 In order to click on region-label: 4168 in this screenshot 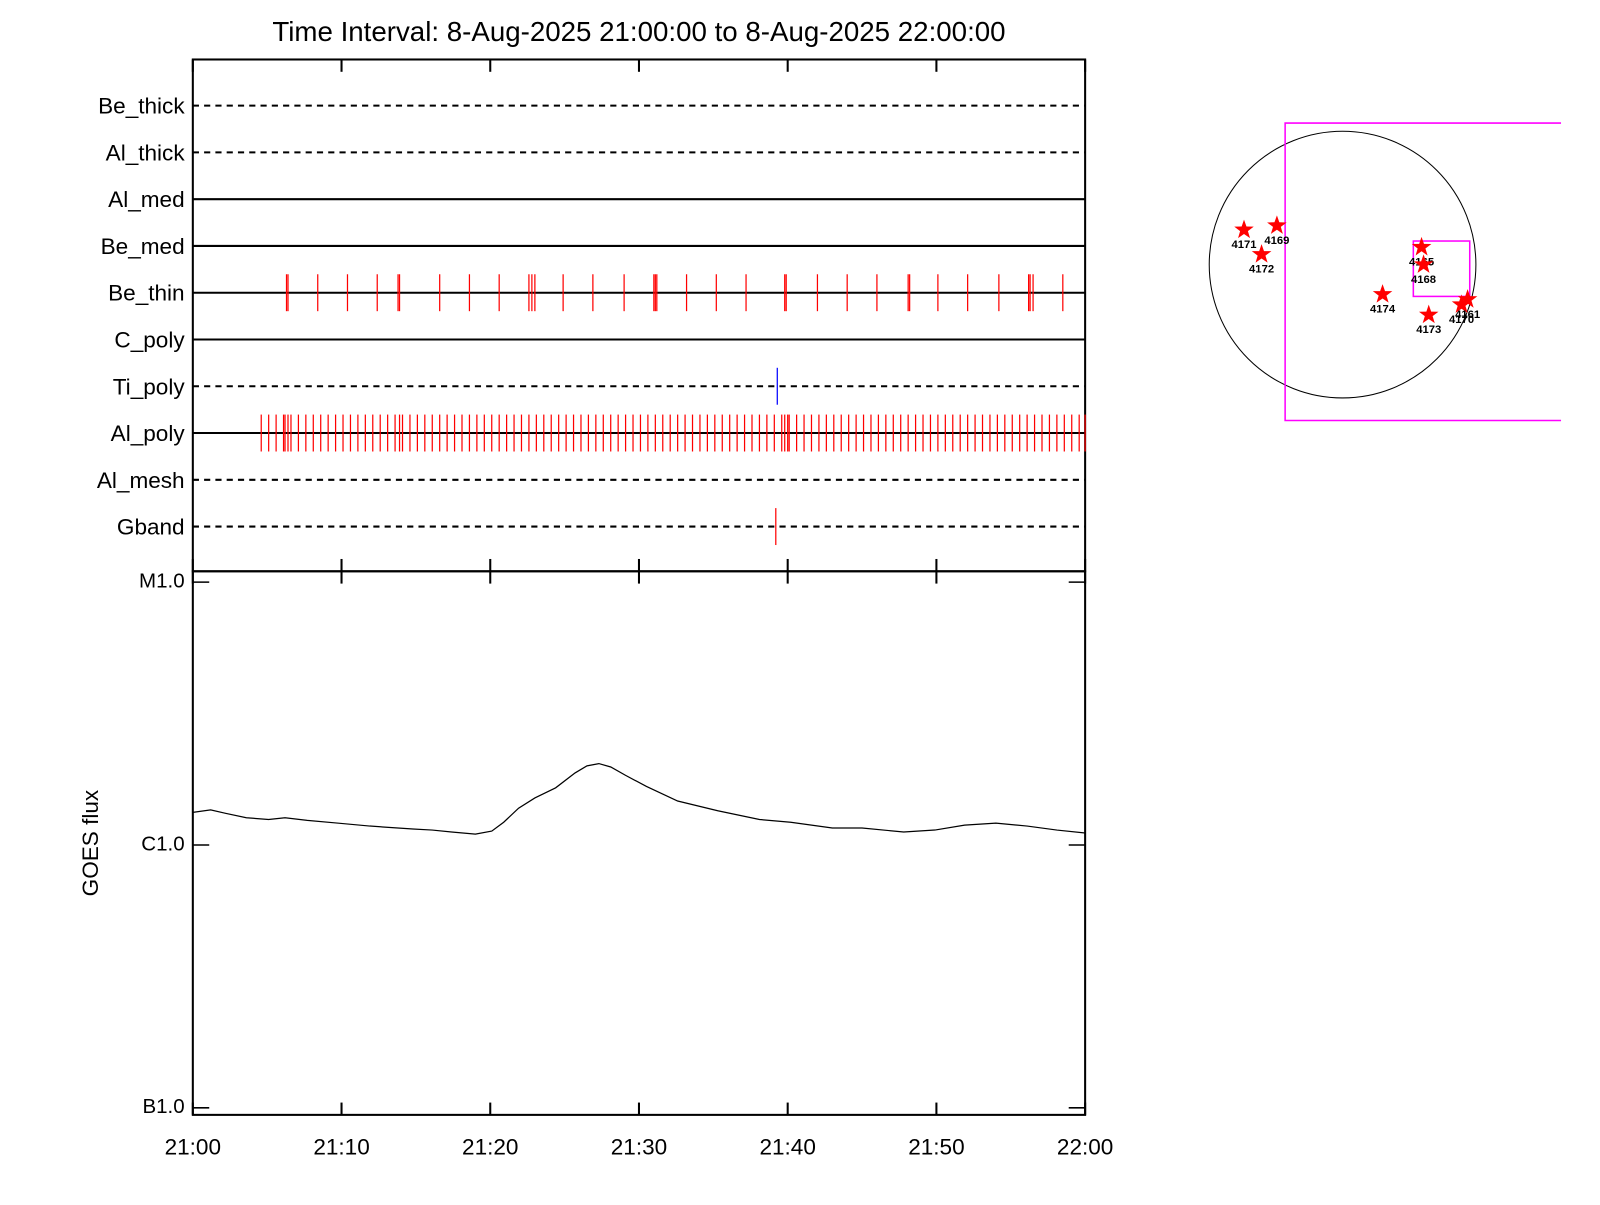, I will do `click(1423, 280)`.